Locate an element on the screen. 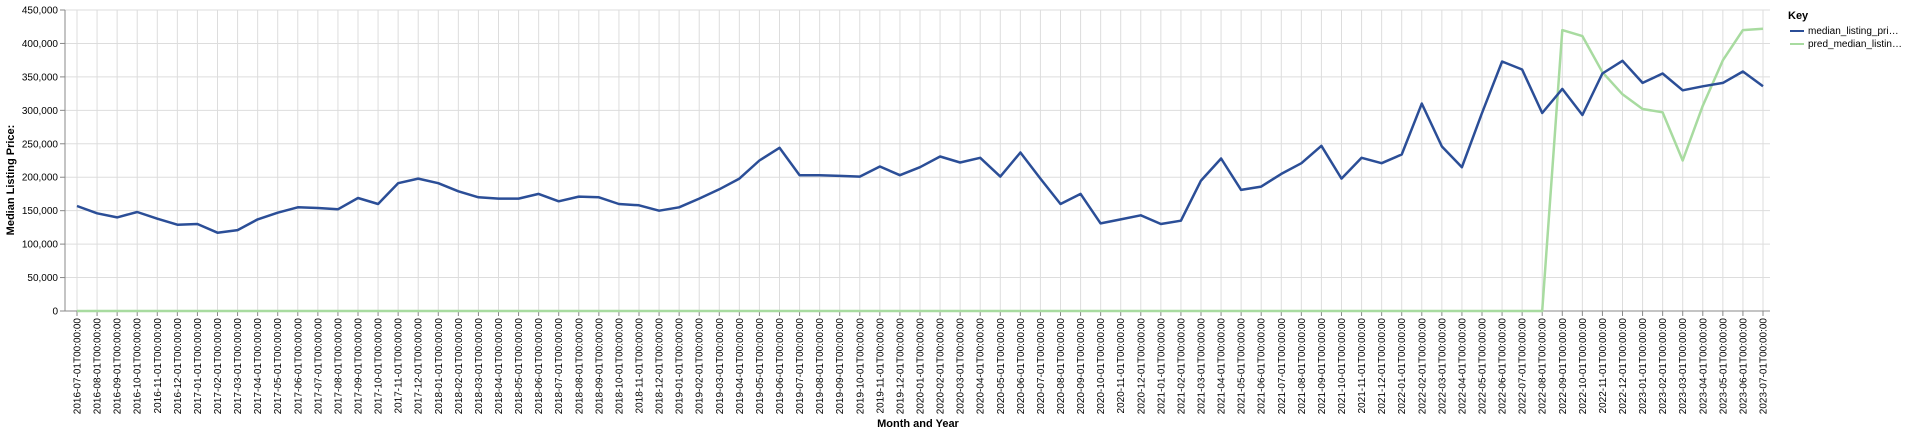 This screenshot has width=1920, height=434. x-tick-label: 2018-01-01T00:00:00 is located at coordinates (439, 366).